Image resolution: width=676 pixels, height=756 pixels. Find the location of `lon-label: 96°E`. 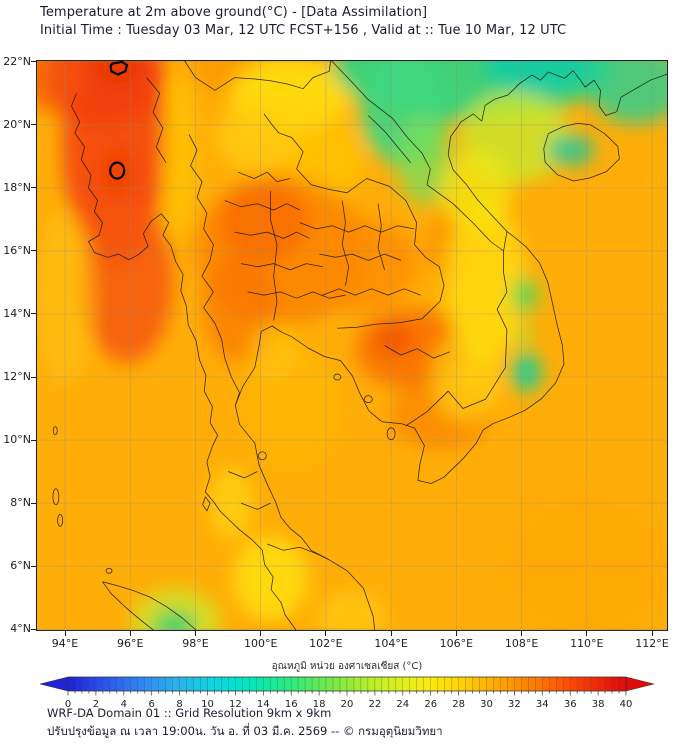

lon-label: 96°E is located at coordinates (130, 643).